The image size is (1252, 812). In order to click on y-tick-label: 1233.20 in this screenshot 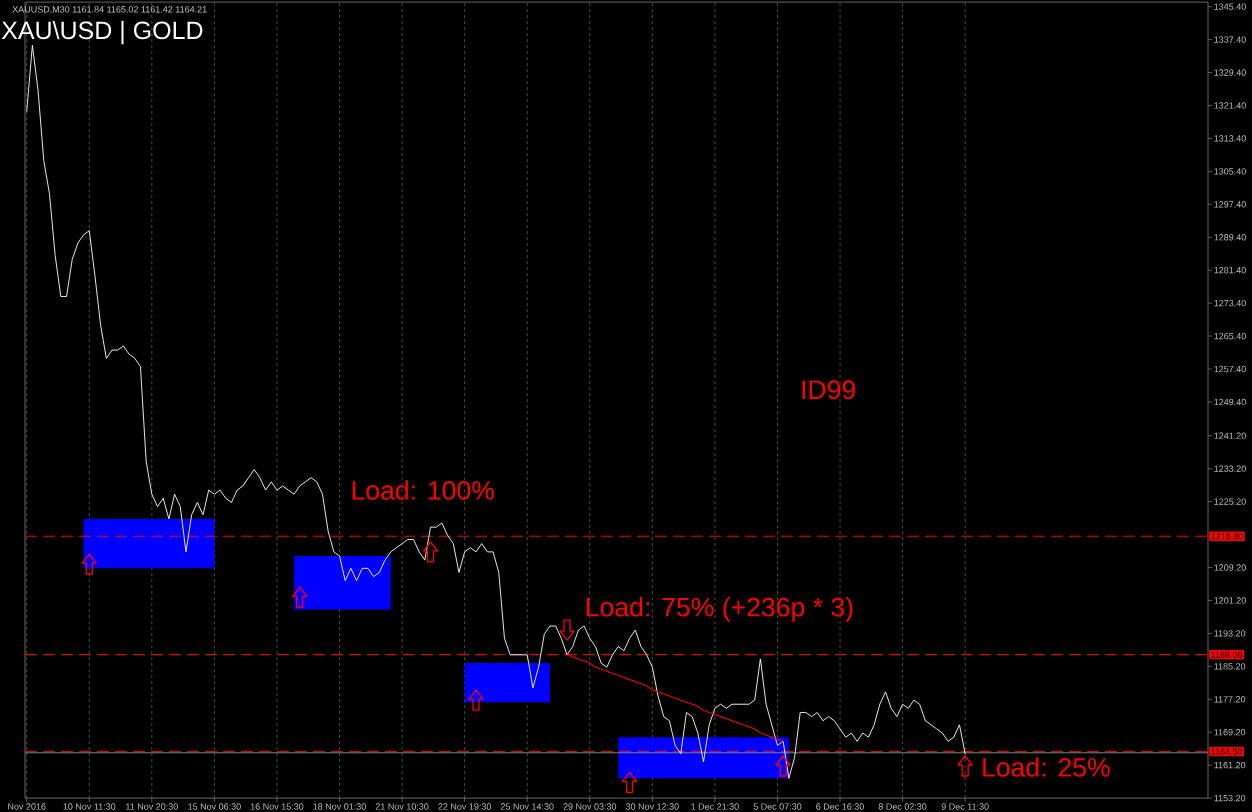, I will do `click(1230, 468)`.